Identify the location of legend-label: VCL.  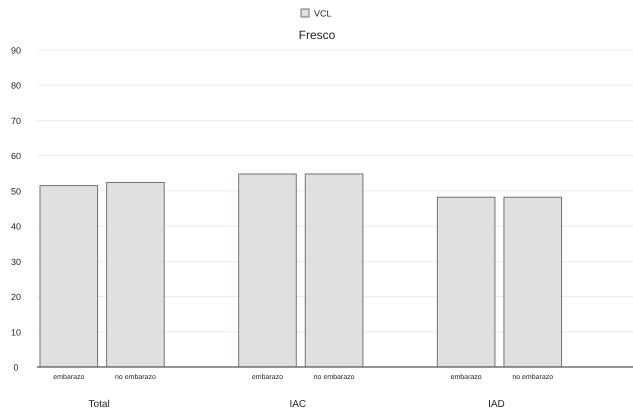
(323, 13).